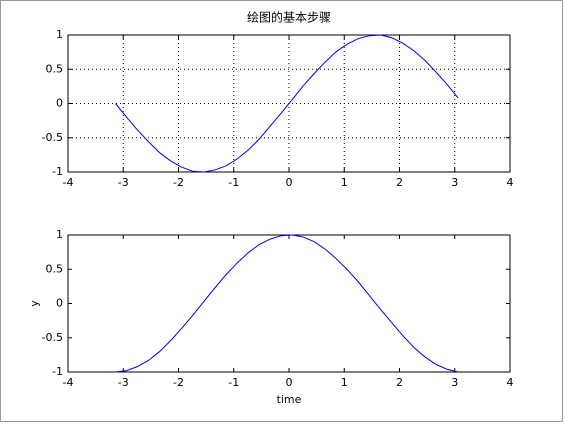 This screenshot has width=565, height=424. What do you see at coordinates (34, 303) in the screenshot?
I see `y-axis-label: y` at bounding box center [34, 303].